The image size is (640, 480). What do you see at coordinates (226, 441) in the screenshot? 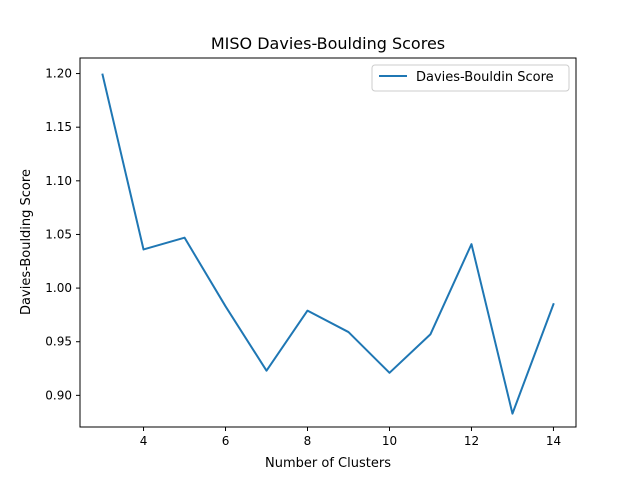
I see `x-tick-label: 6` at bounding box center [226, 441].